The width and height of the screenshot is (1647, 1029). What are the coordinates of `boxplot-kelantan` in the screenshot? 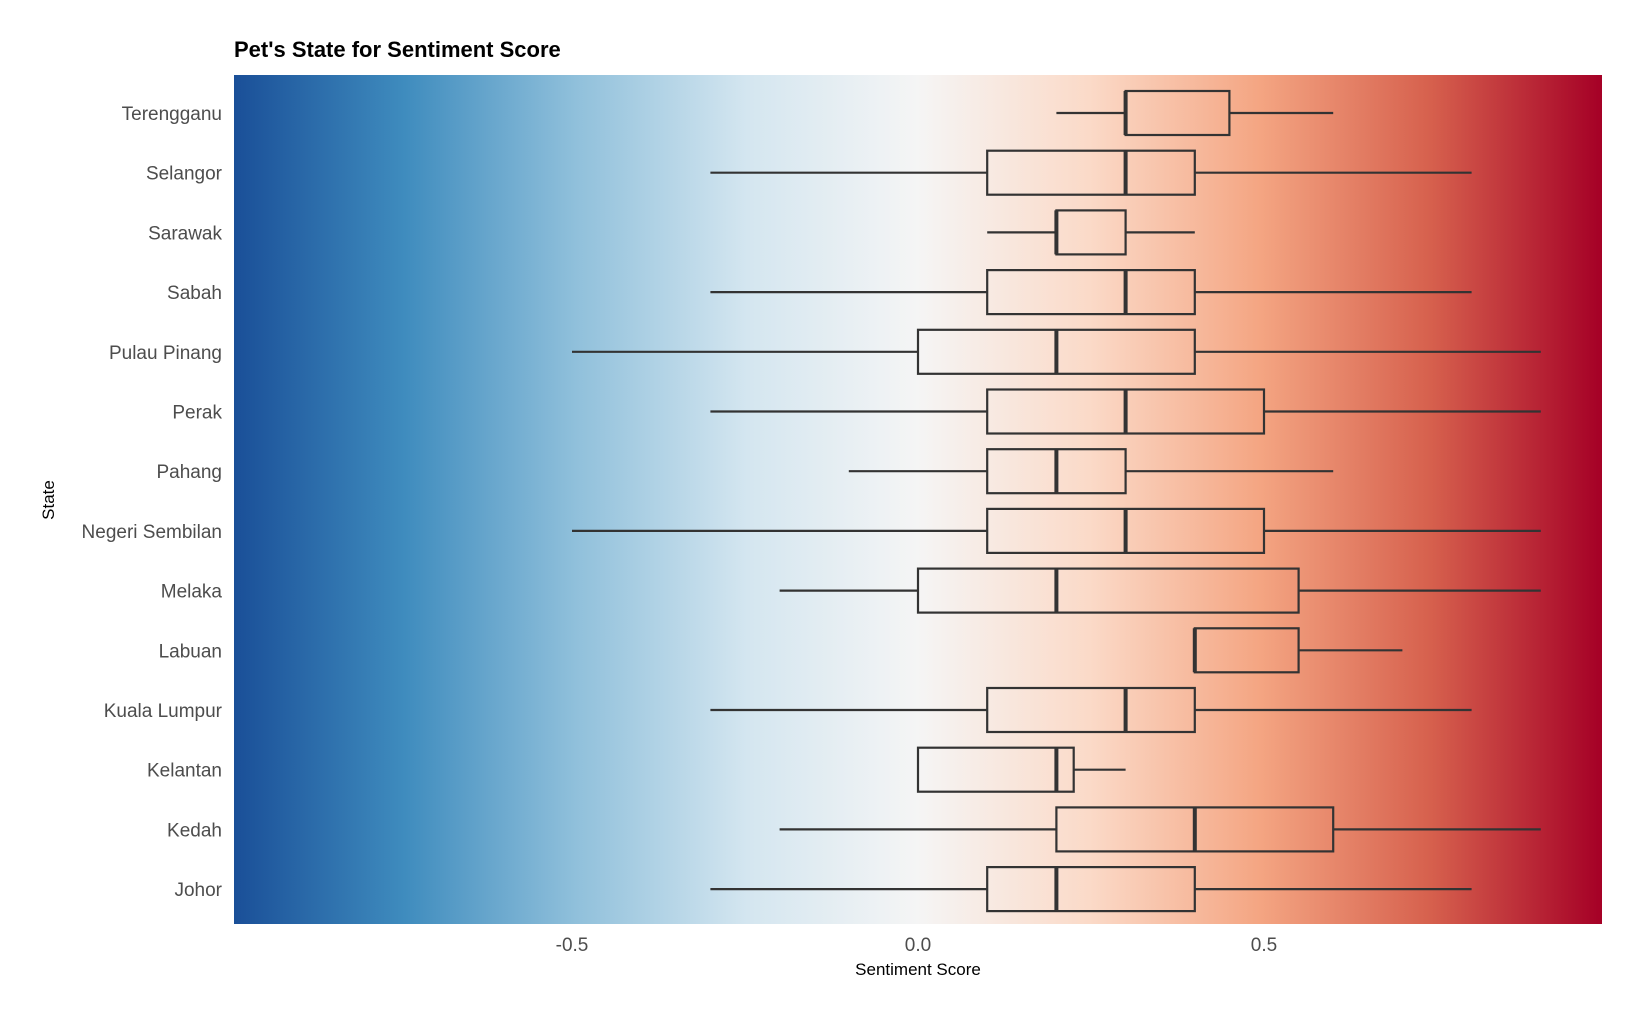 It's located at (1021, 769).